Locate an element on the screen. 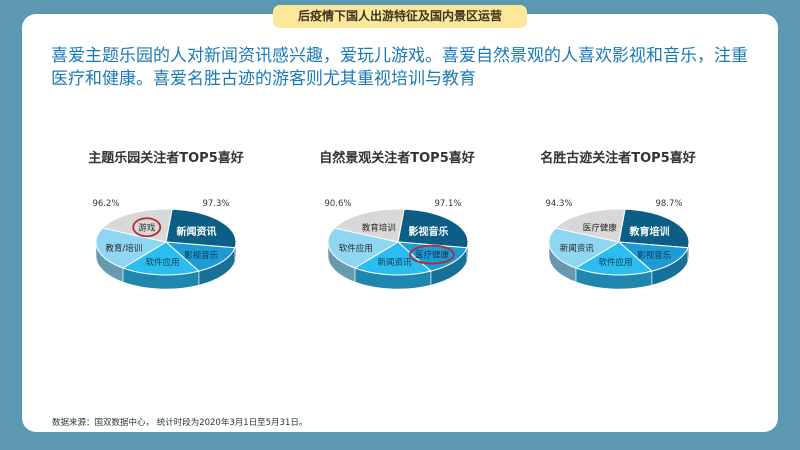 The height and width of the screenshot is (450, 800). pie-value-label: 97.3% is located at coordinates (215, 204).